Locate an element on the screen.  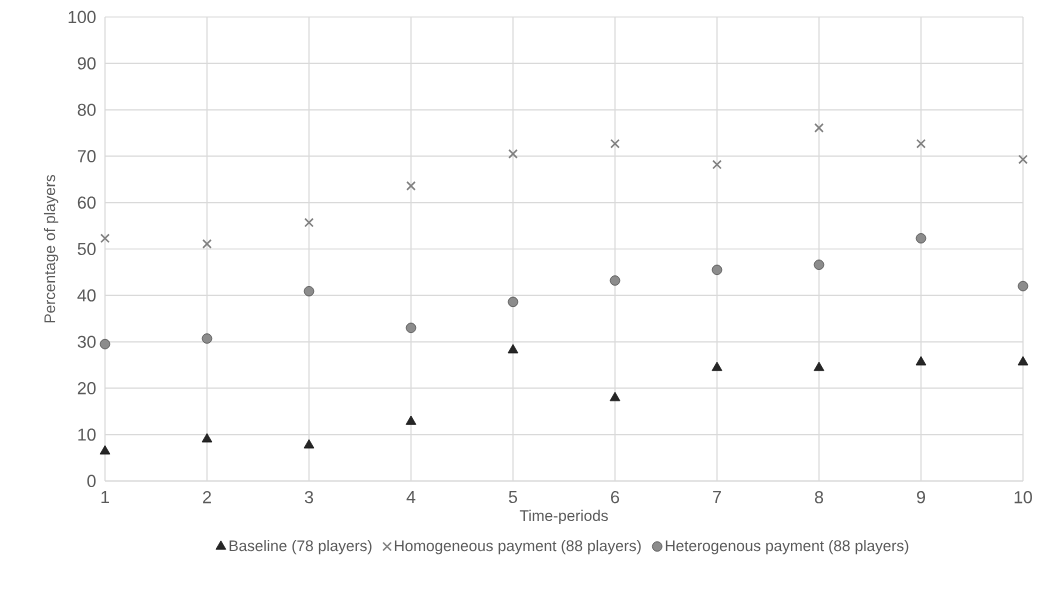
y-tick-label: 40 is located at coordinates (86, 295).